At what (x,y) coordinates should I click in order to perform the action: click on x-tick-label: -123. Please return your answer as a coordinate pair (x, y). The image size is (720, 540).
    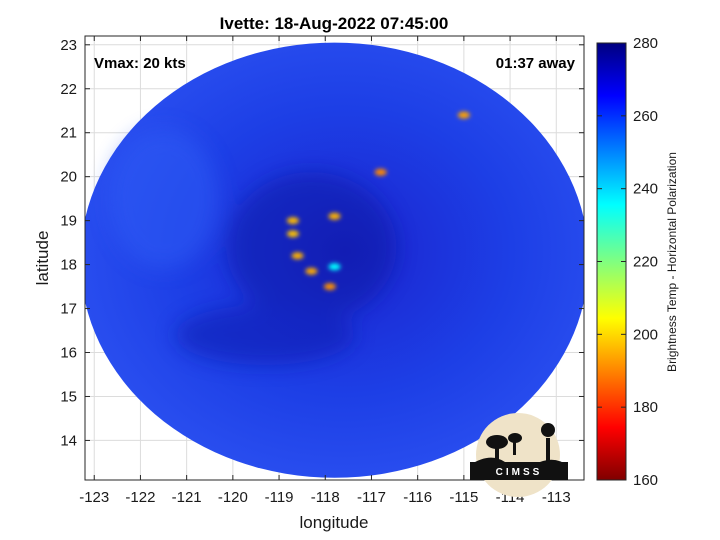
    Looking at the image, I should click on (94, 497).